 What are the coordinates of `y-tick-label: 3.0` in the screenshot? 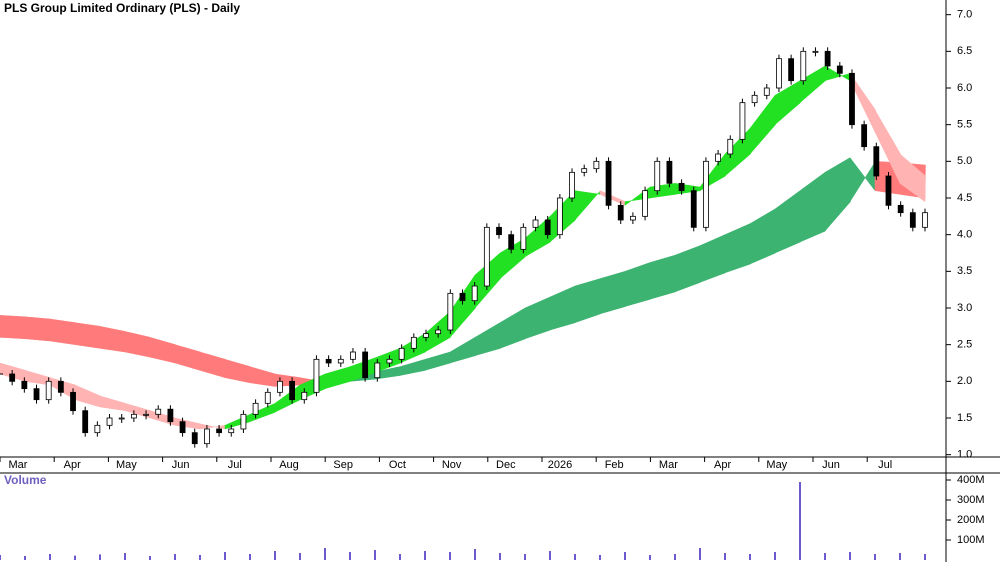 It's located at (964, 308).